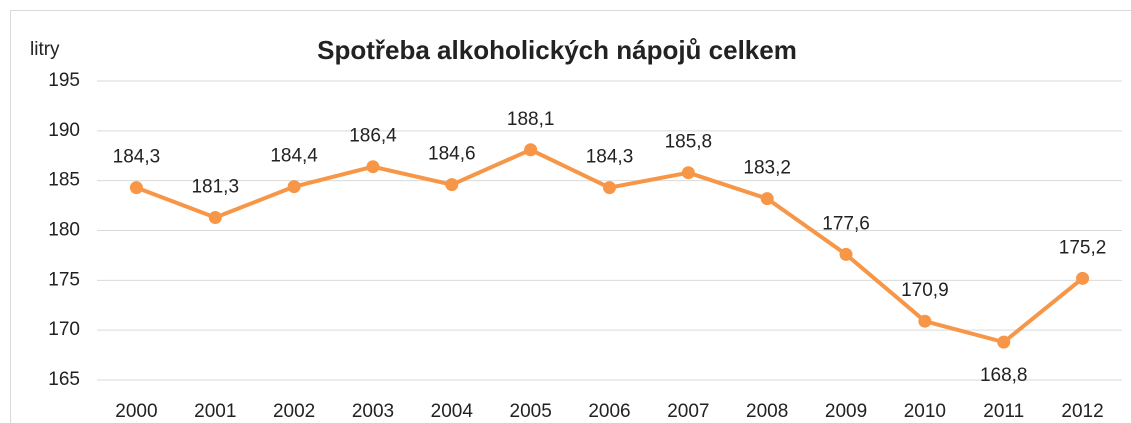 Image resolution: width=1131 pixels, height=423 pixels. What do you see at coordinates (64, 329) in the screenshot?
I see `y-tick-label: 170` at bounding box center [64, 329].